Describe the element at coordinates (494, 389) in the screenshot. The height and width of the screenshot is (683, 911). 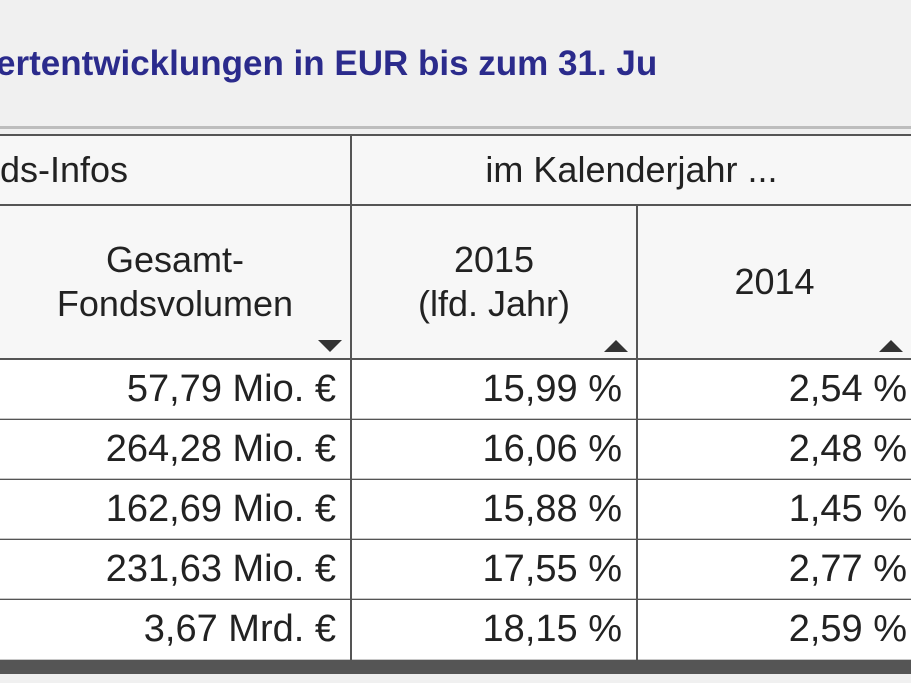
I see `table-cell: 15,99 %` at that location.